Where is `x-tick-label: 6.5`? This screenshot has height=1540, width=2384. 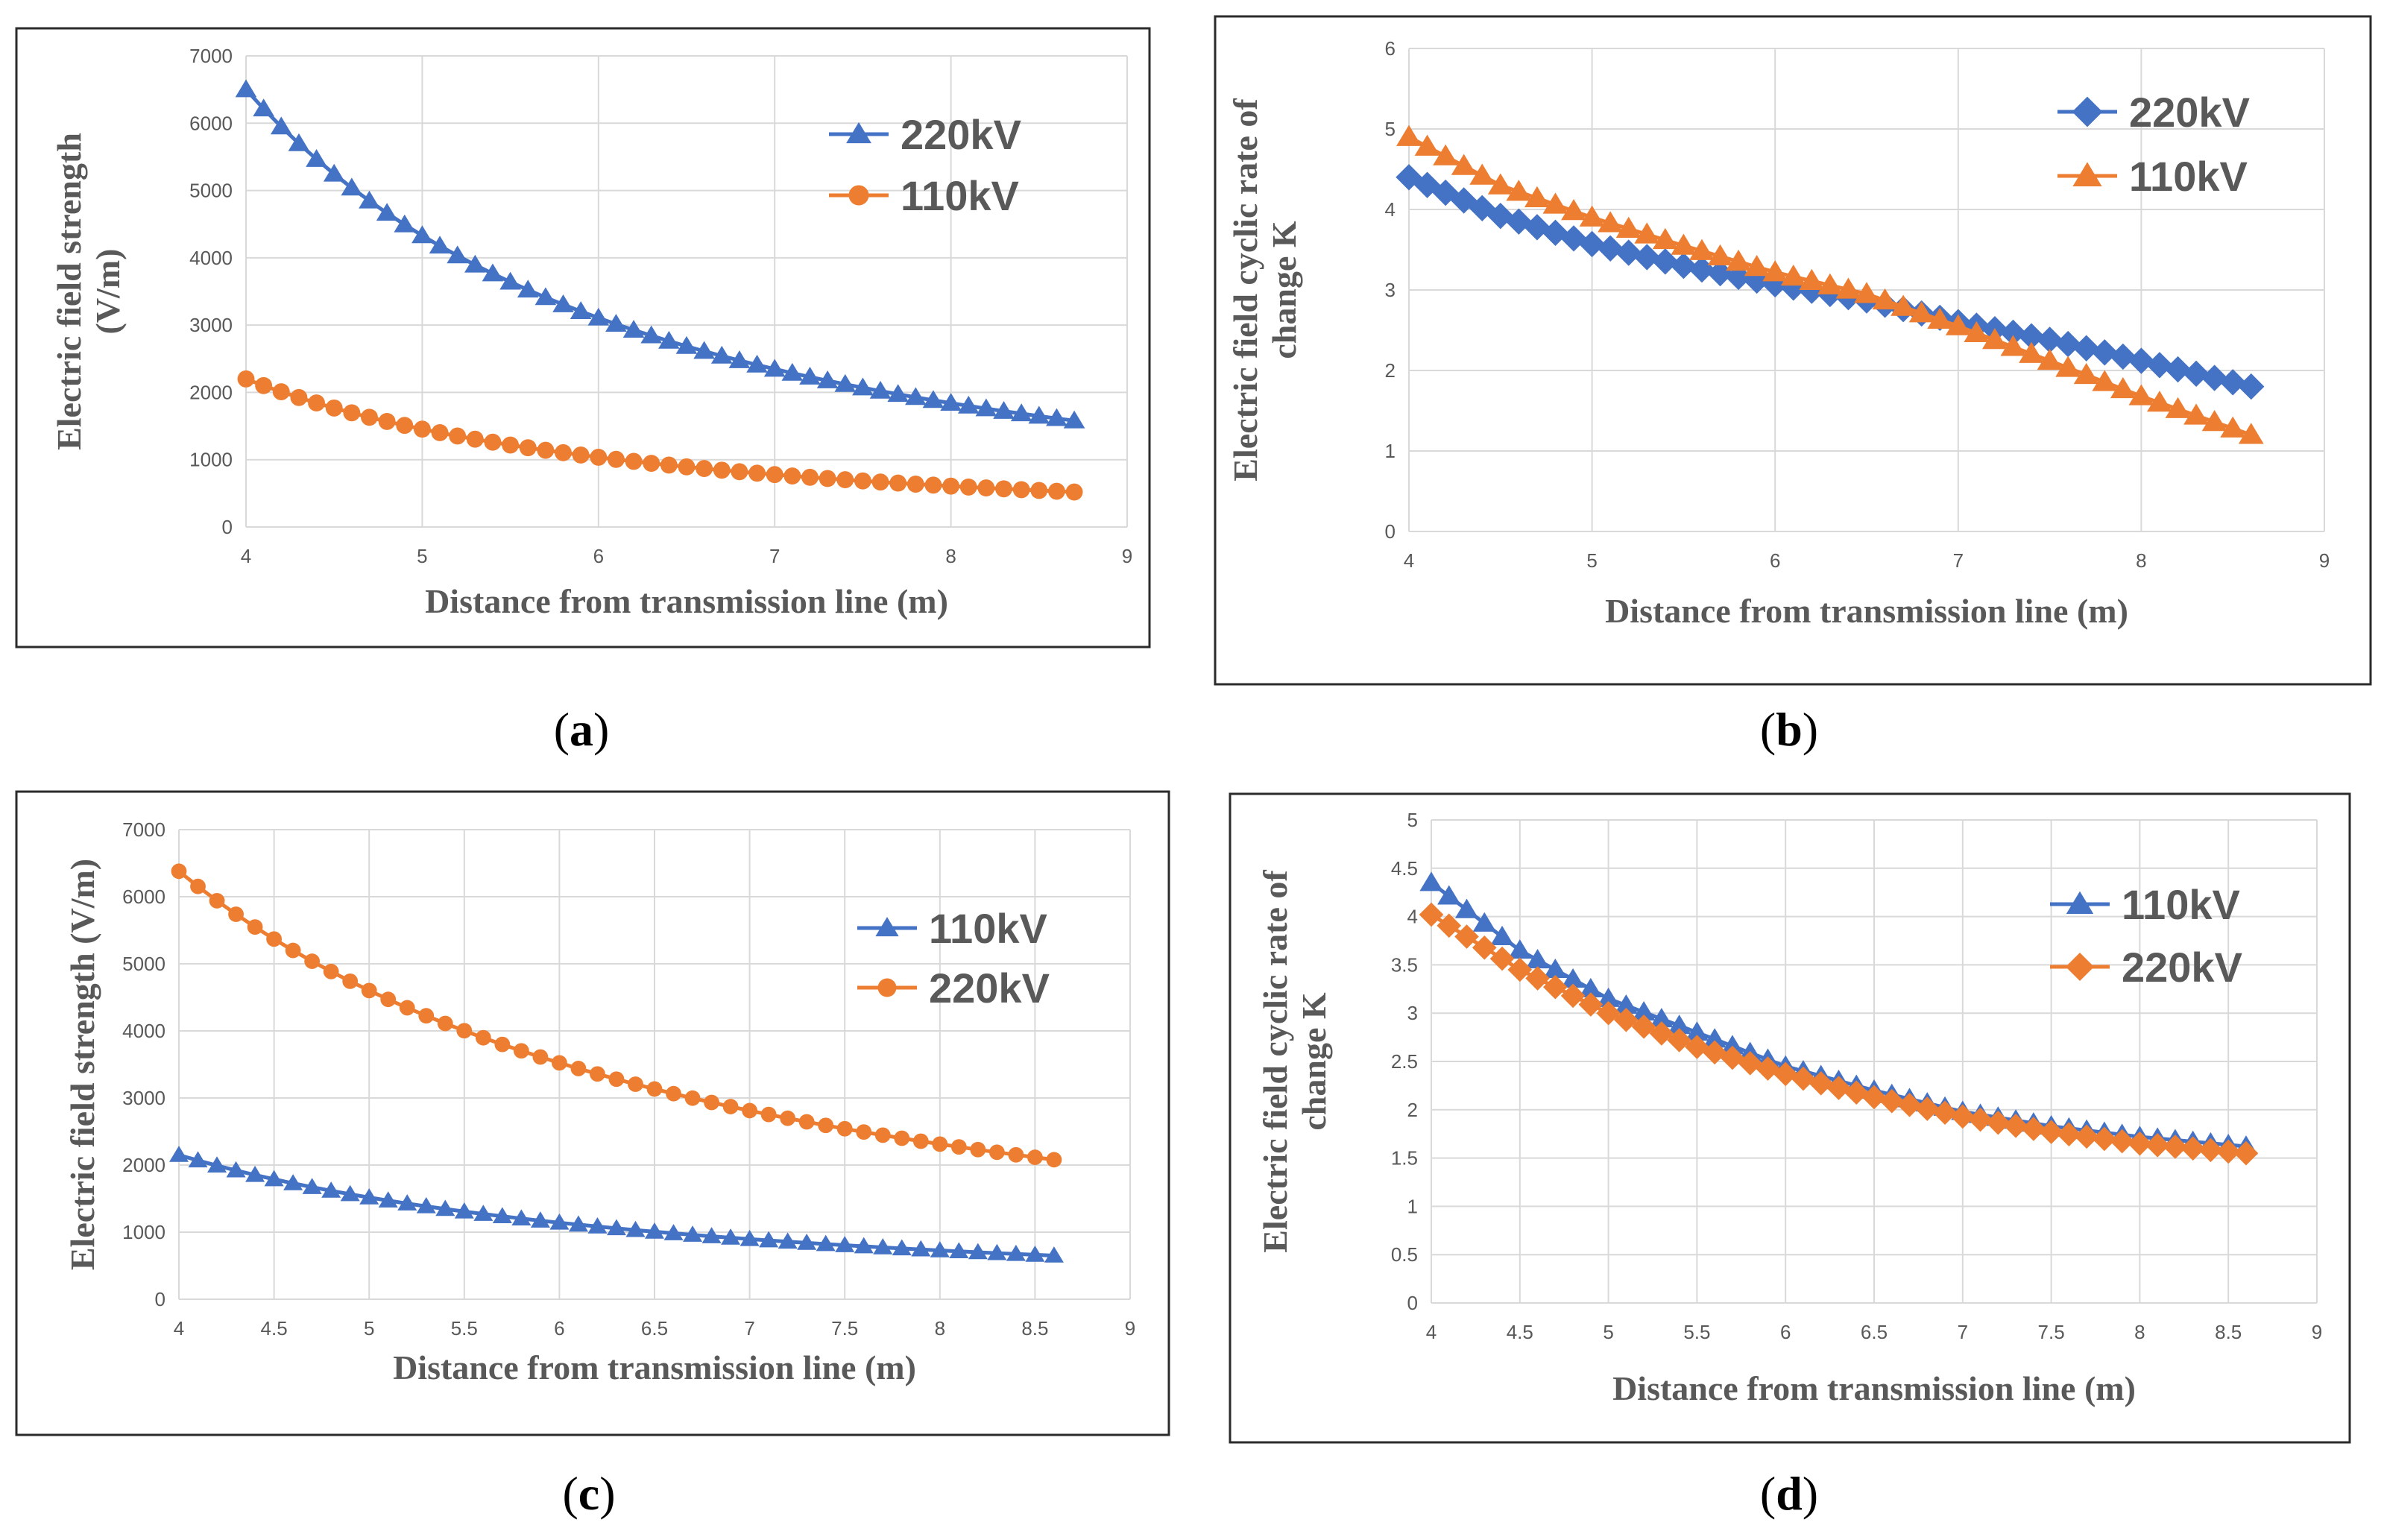
x-tick-label: 6.5 is located at coordinates (654, 1328).